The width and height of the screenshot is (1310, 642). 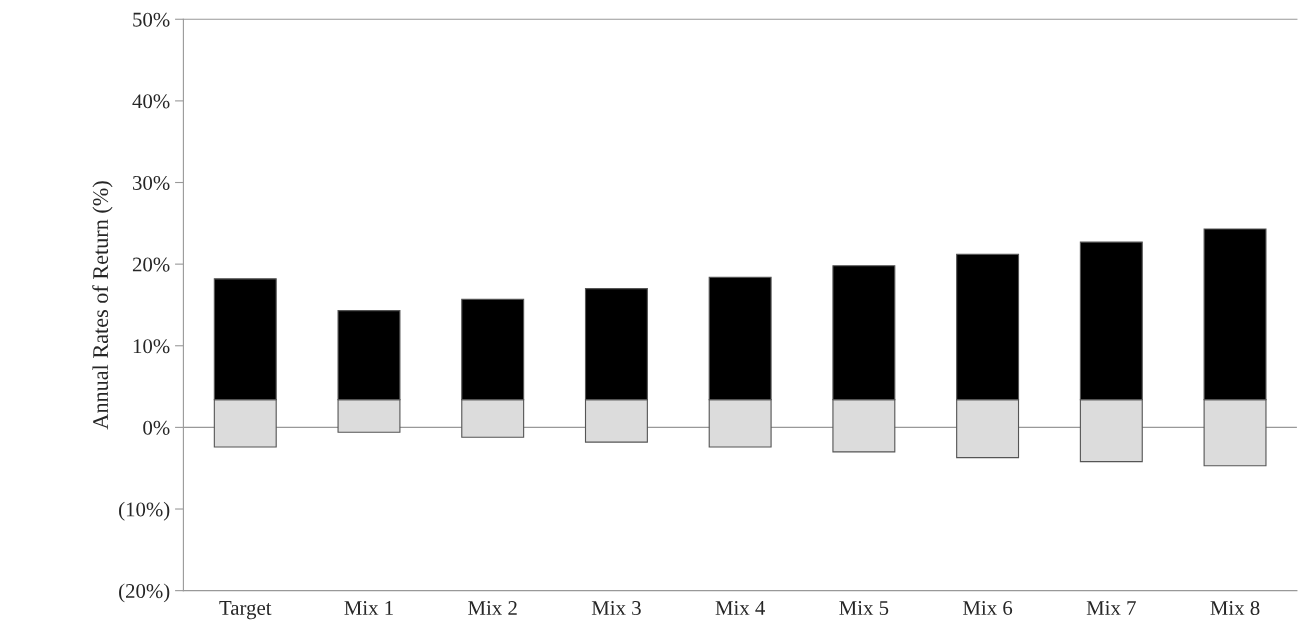 I want to click on y-tick-label: 20%, so click(x=151, y=264).